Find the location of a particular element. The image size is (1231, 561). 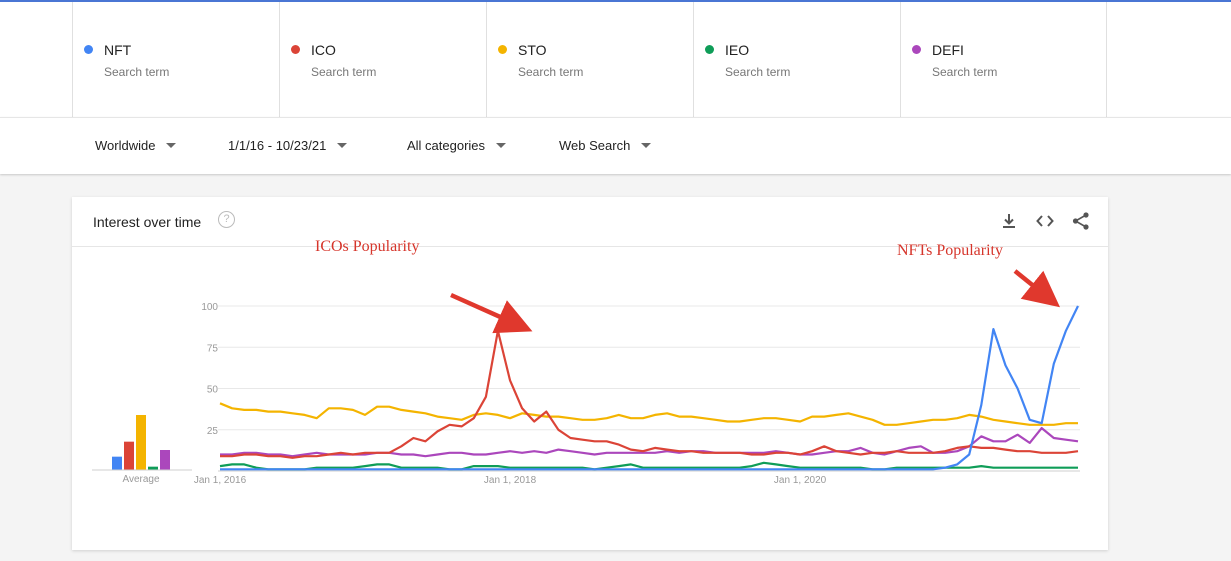

average-bar-ieo is located at coordinates (153, 468).